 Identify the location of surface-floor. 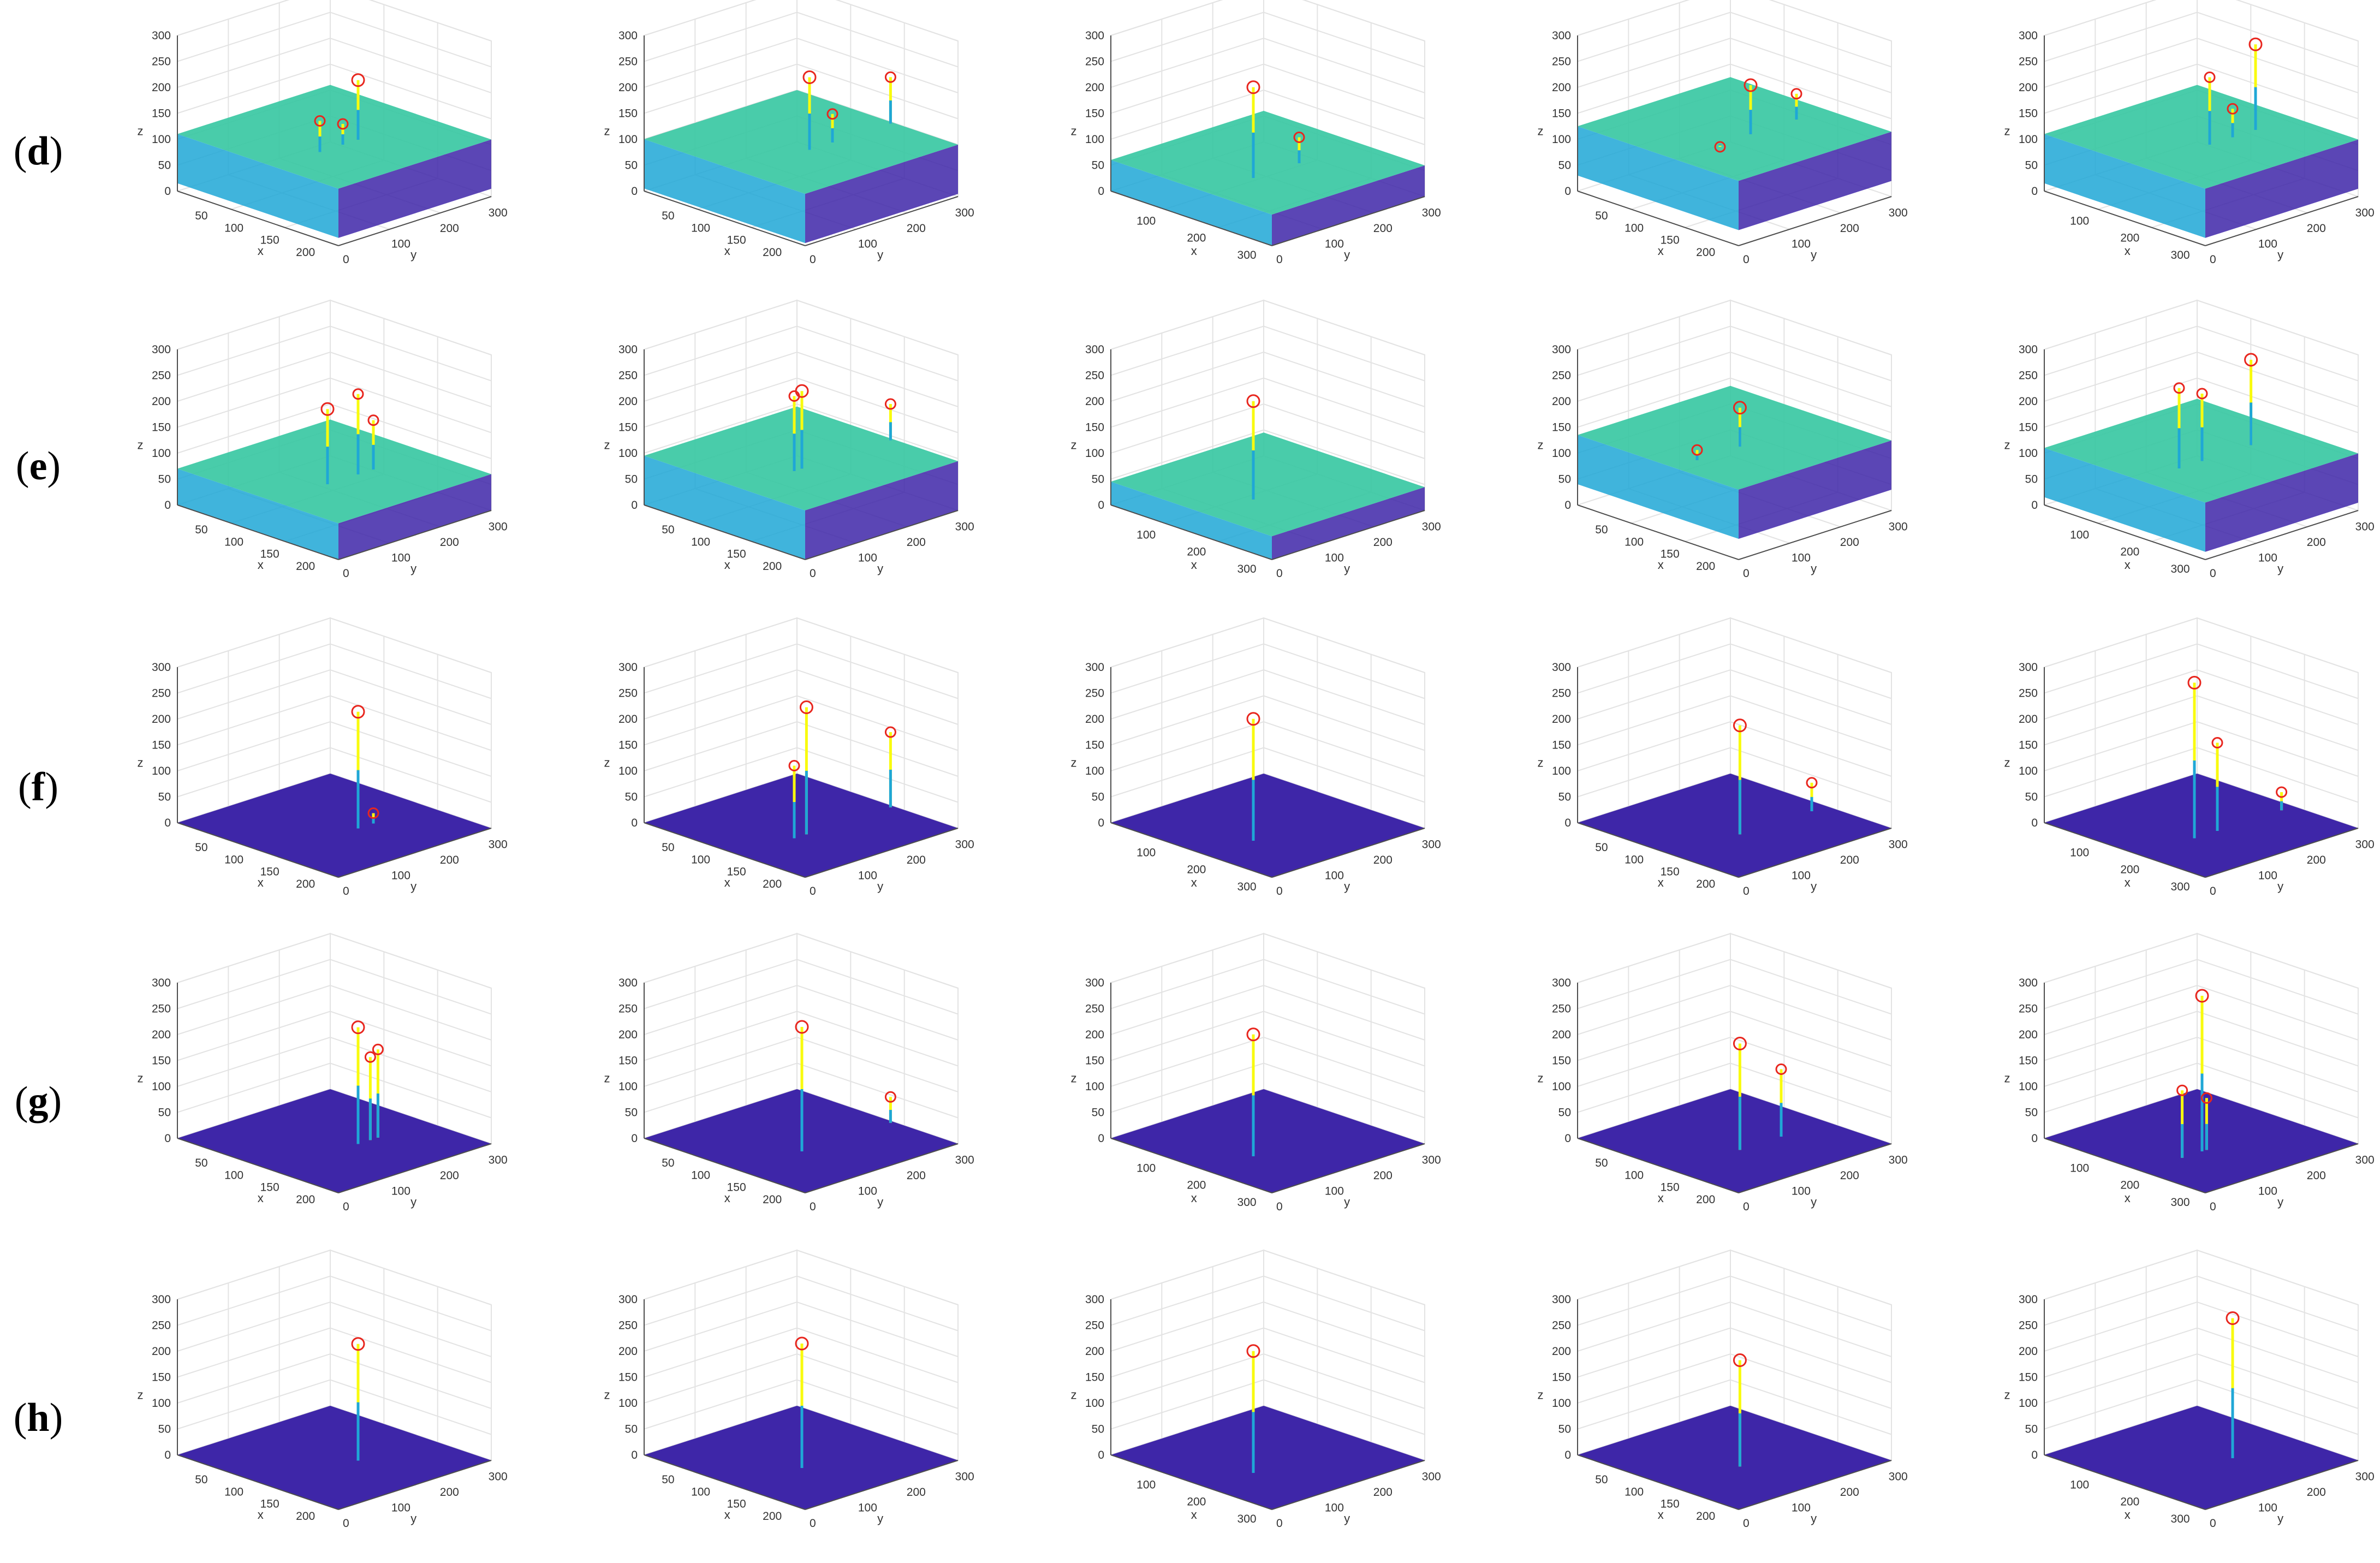
(2201, 826).